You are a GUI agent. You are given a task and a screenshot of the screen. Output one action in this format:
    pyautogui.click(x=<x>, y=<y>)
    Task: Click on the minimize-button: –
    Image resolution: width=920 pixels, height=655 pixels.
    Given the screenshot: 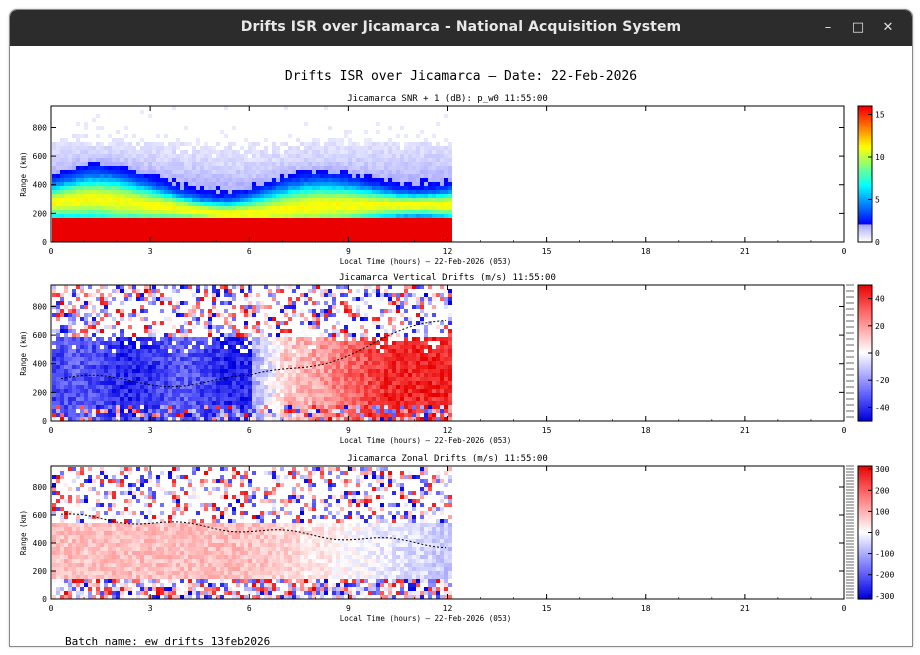 What is the action you would take?
    pyautogui.click(x=828, y=27)
    